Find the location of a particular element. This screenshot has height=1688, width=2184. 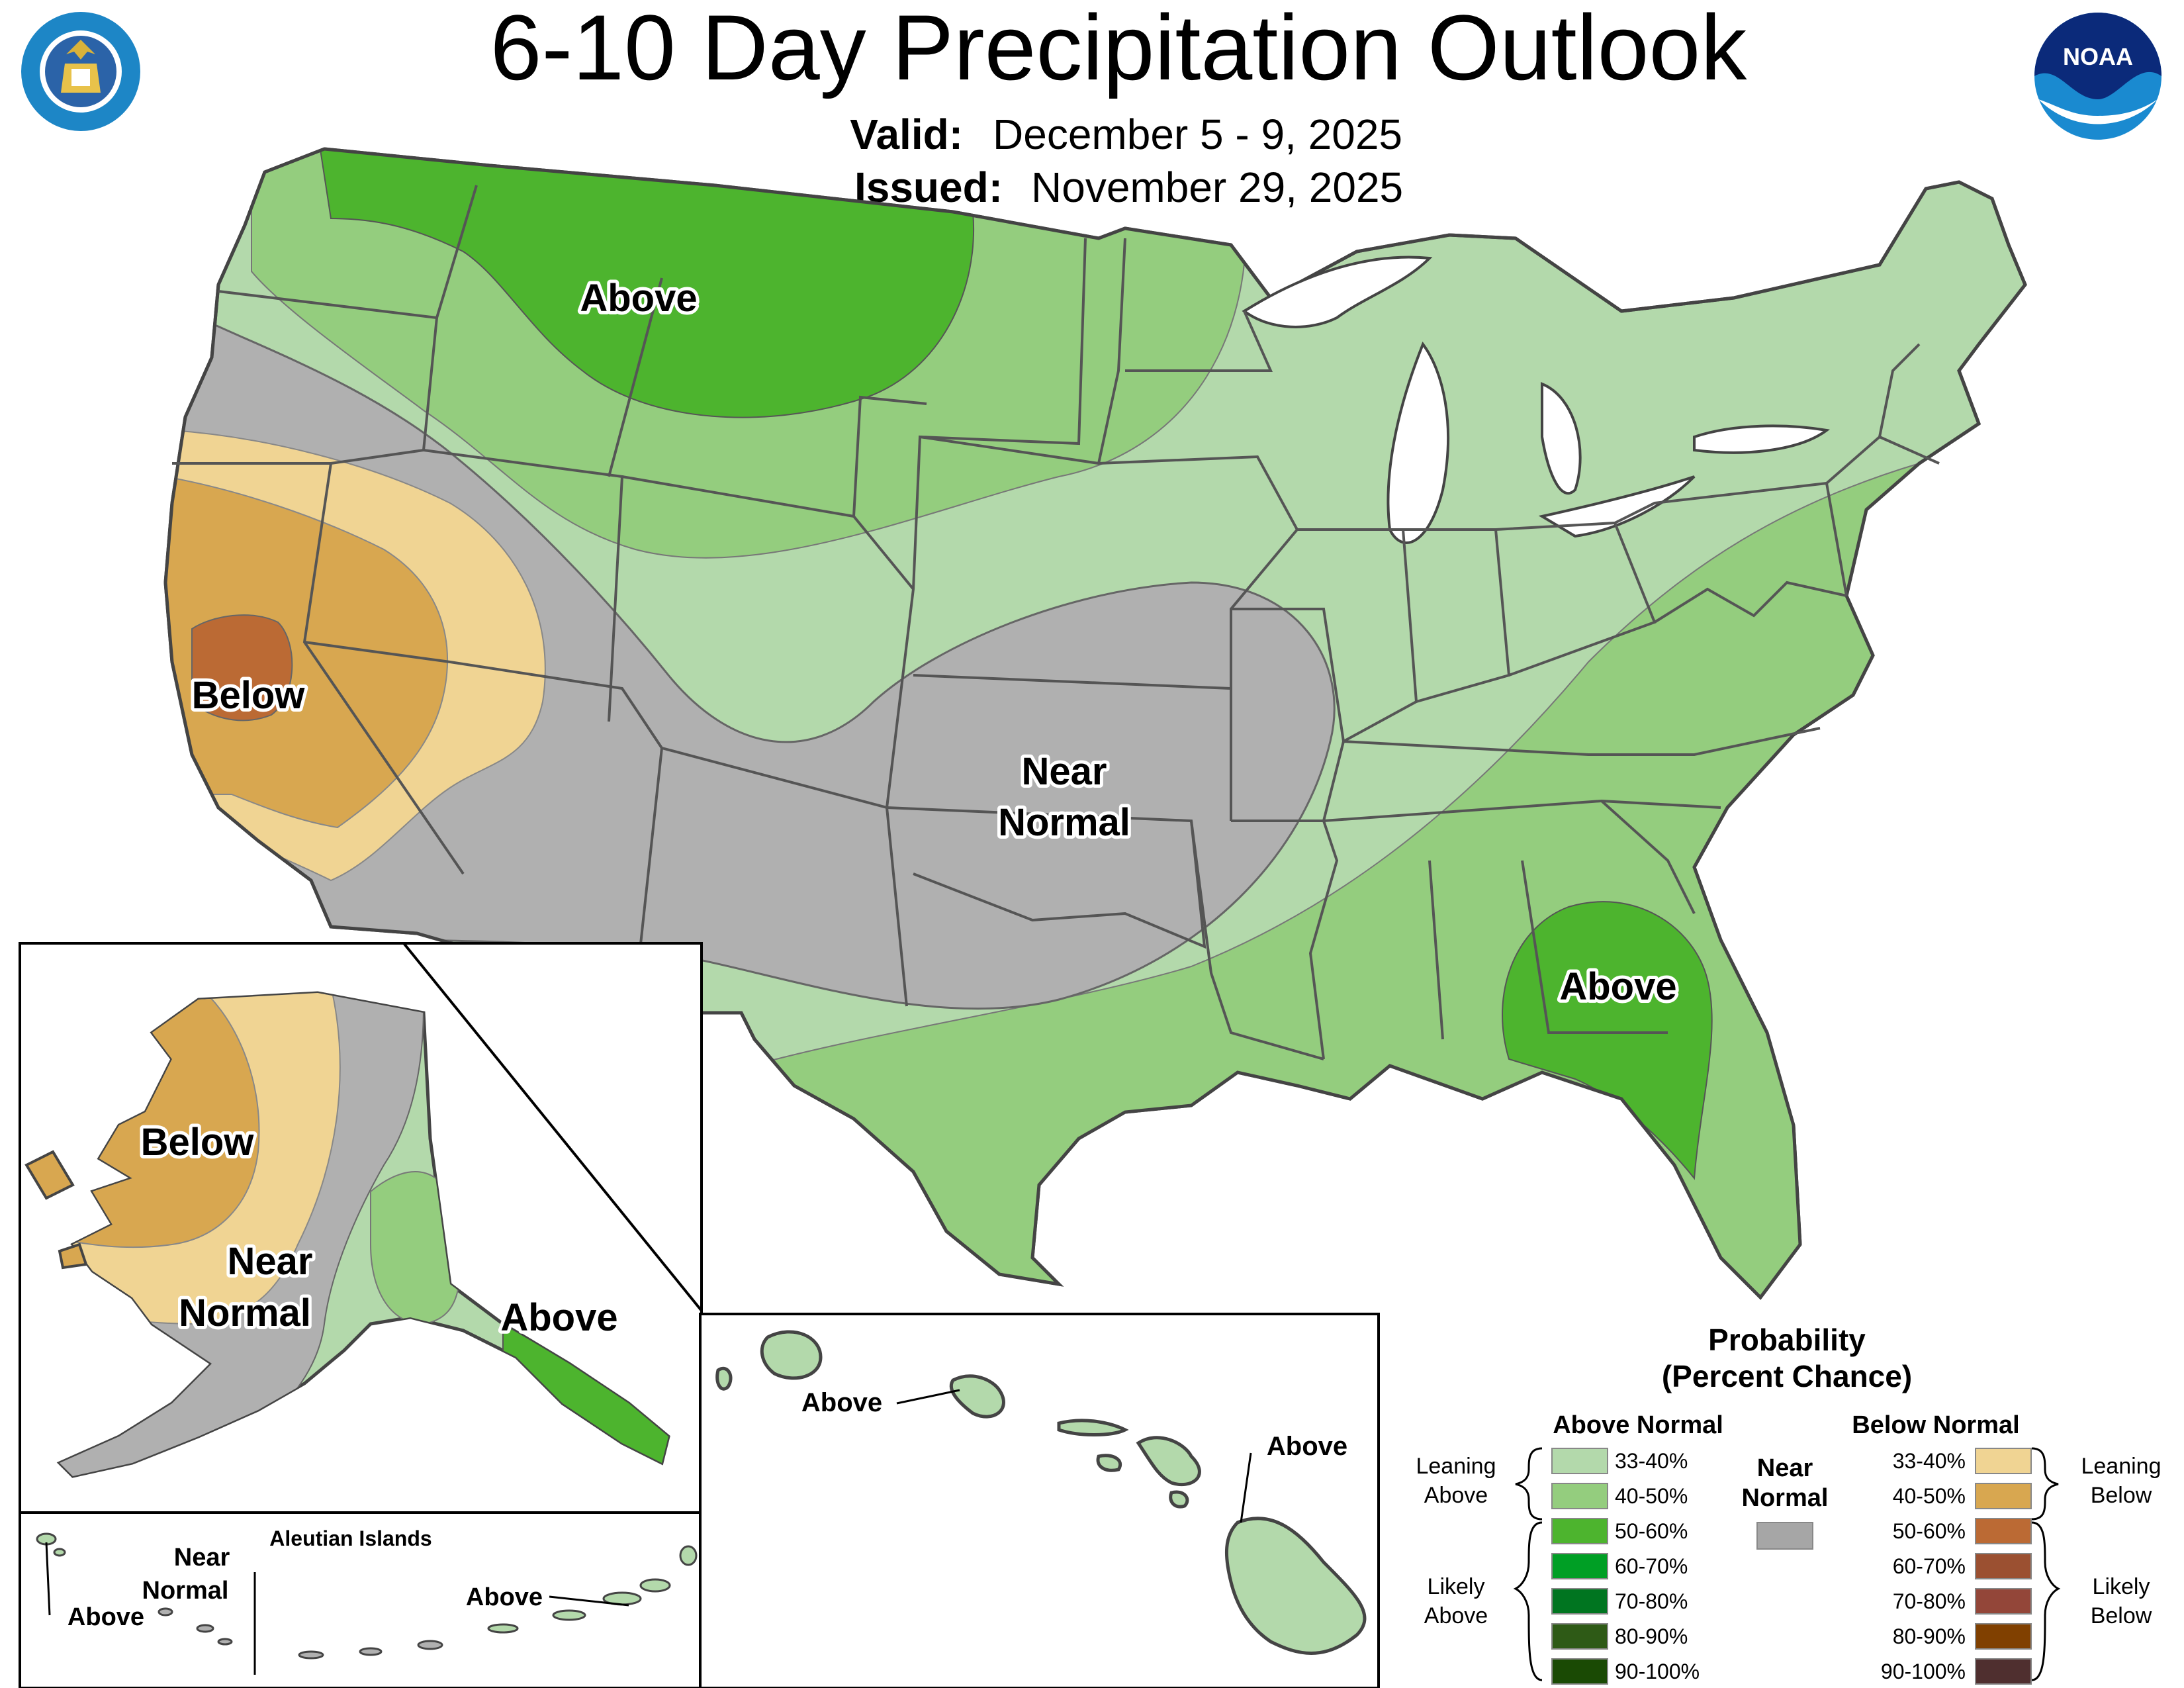

legend-above-range: 90-100% is located at coordinates (1658, 1671).